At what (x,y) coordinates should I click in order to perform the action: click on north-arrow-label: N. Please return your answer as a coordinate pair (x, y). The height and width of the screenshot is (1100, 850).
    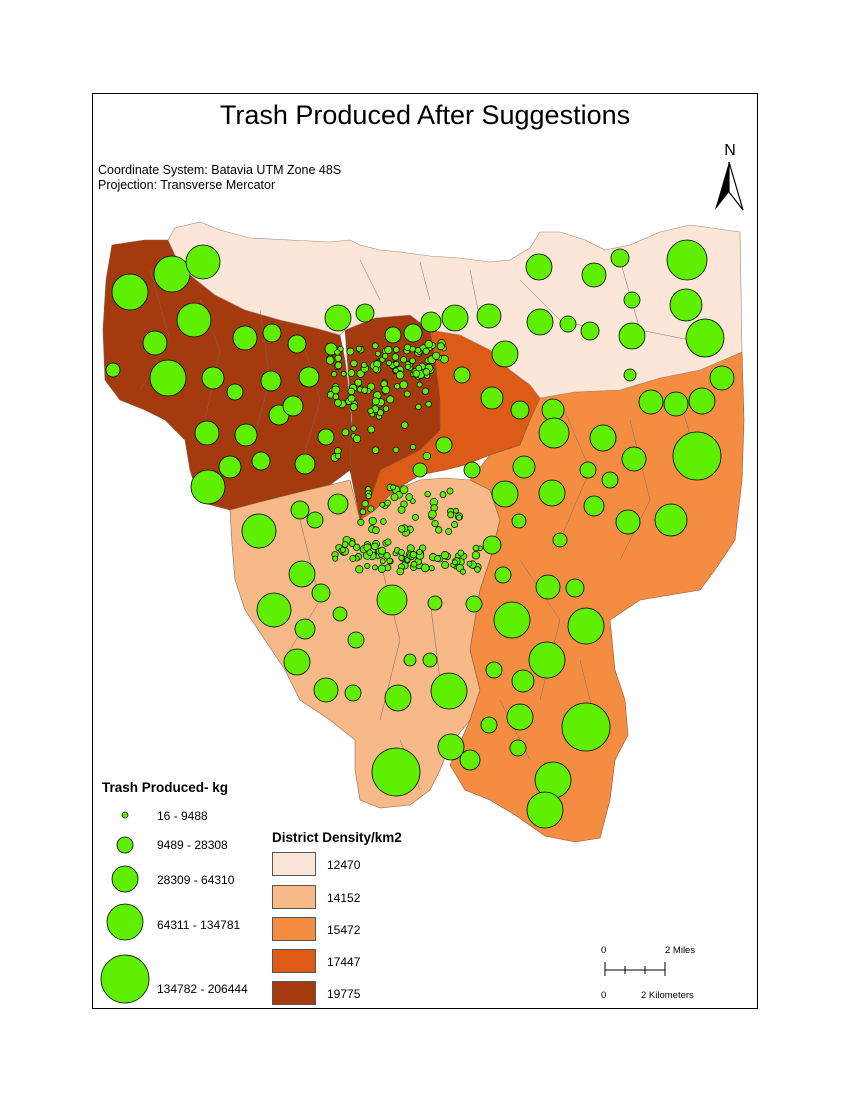
    Looking at the image, I should click on (730, 150).